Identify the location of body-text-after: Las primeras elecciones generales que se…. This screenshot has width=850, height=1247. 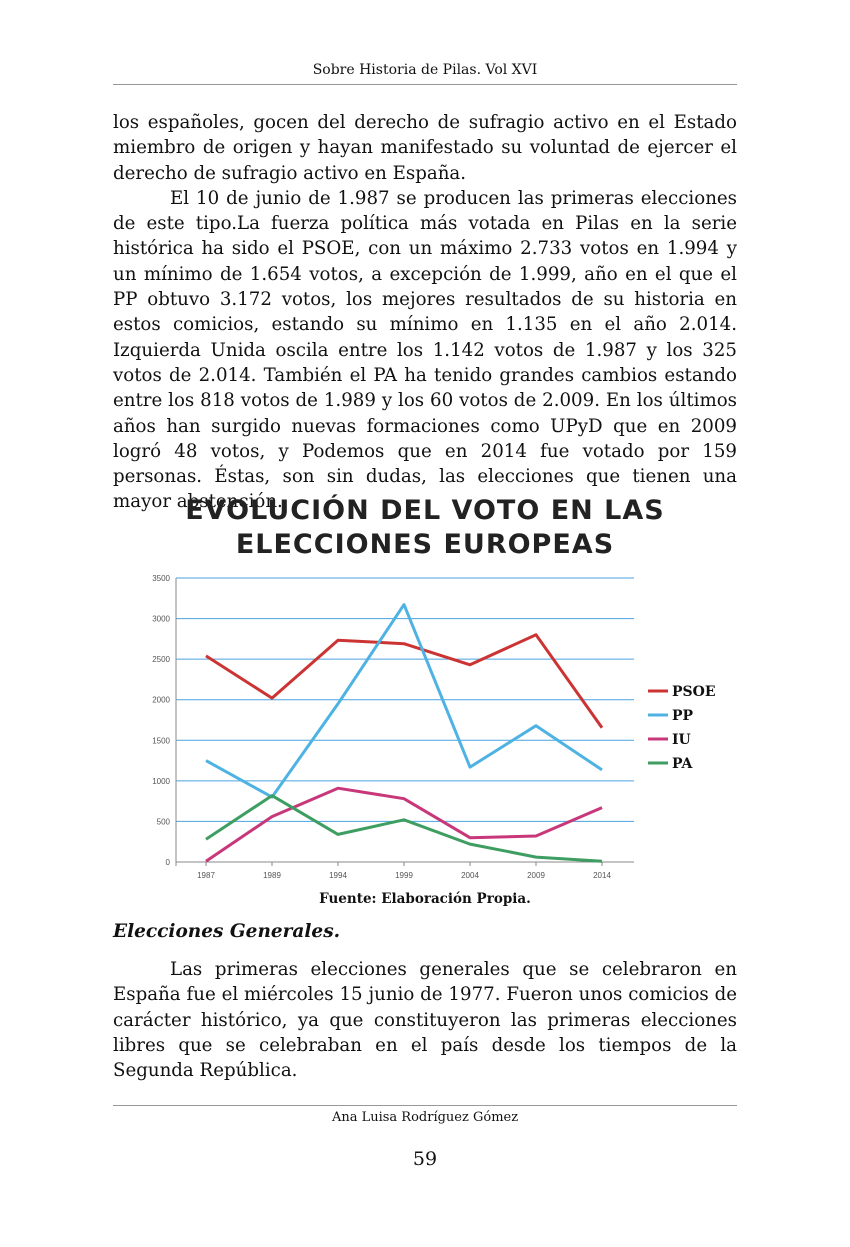
(425, 1020).